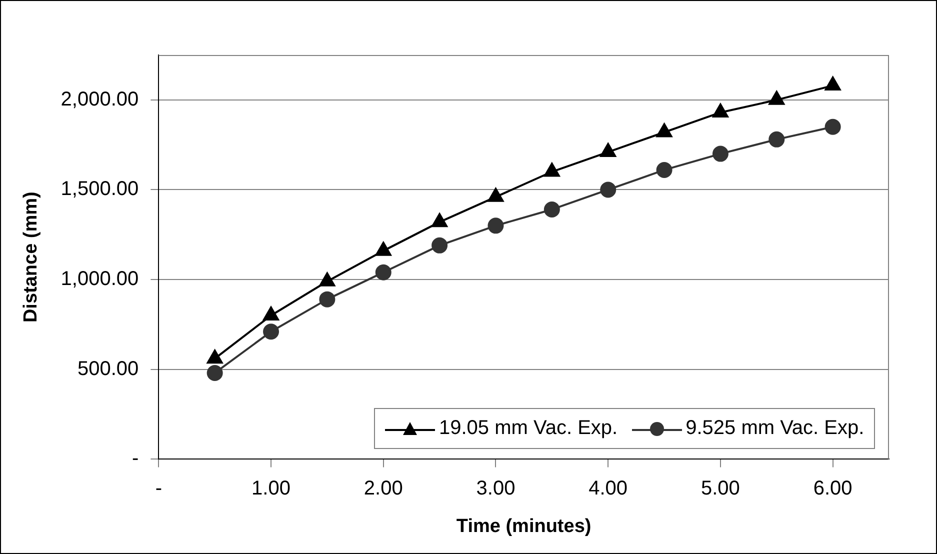 This screenshot has width=937, height=554. Describe the element at coordinates (524, 526) in the screenshot. I see `x-axis-title: Time (minutes)` at that location.